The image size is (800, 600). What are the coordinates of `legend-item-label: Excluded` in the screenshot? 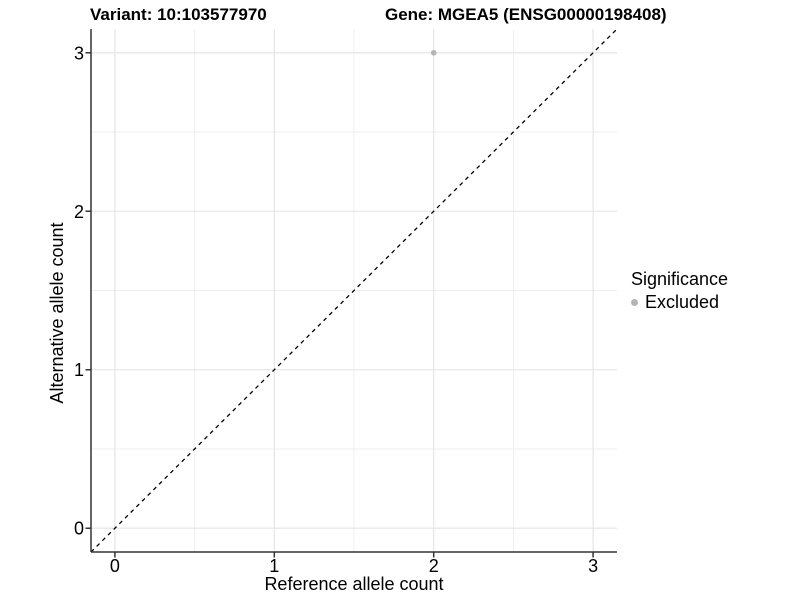 It's located at (682, 302).